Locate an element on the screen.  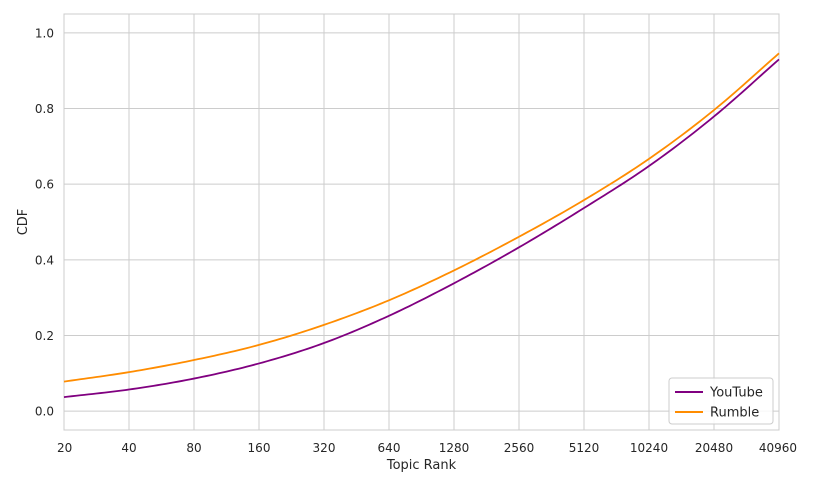
x-axis-label: Topic Rank is located at coordinates (421, 465).